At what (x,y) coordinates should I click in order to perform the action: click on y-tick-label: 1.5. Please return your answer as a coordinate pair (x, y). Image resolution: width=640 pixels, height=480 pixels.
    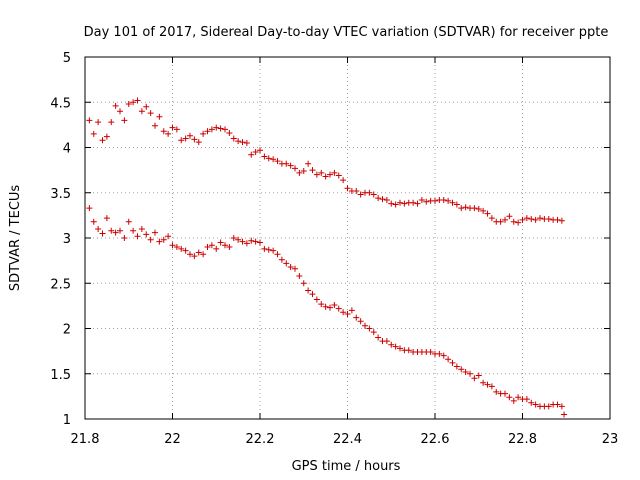
    Looking at the image, I should click on (60, 375).